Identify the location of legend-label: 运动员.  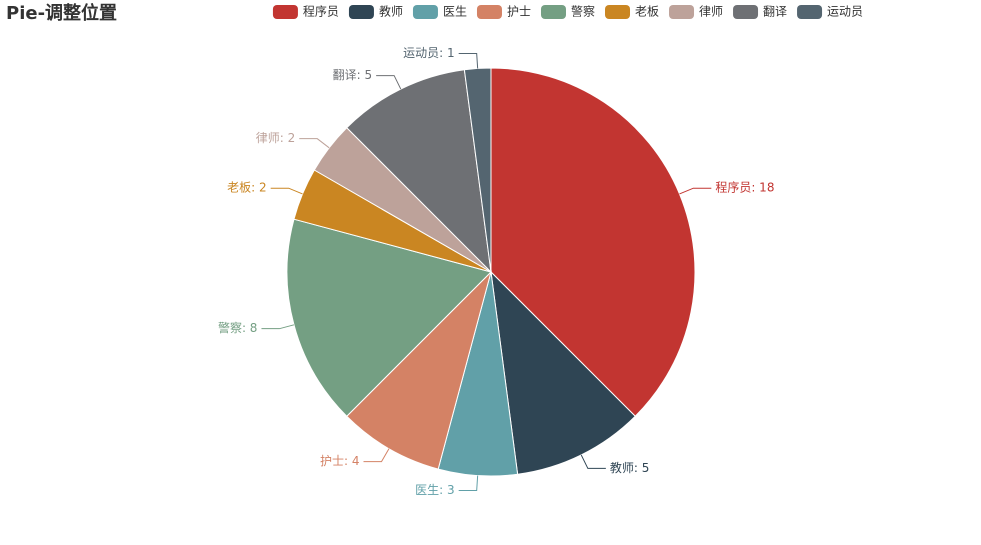
(845, 12).